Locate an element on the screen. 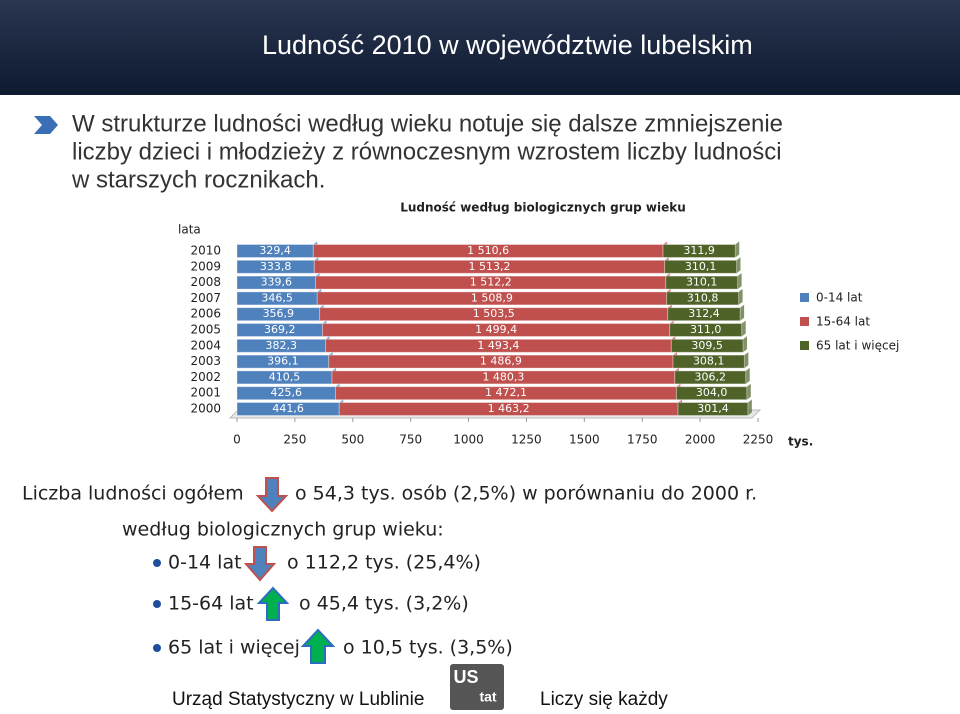 The image size is (960, 714). data-label: 410,5 is located at coordinates (285, 376).